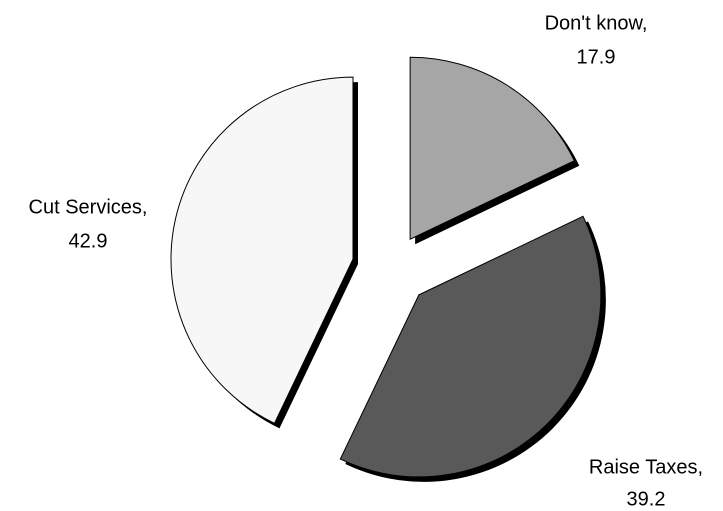 The width and height of the screenshot is (723, 511). What do you see at coordinates (646, 499) in the screenshot?
I see `slice-value-label: 39.2` at bounding box center [646, 499].